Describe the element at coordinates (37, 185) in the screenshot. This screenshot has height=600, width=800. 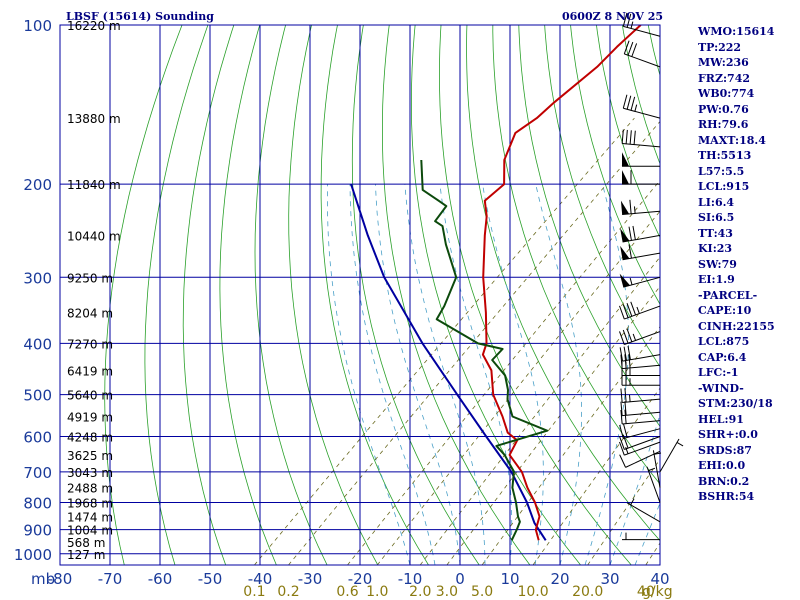
I see `pressure-tick-label: 200` at that location.